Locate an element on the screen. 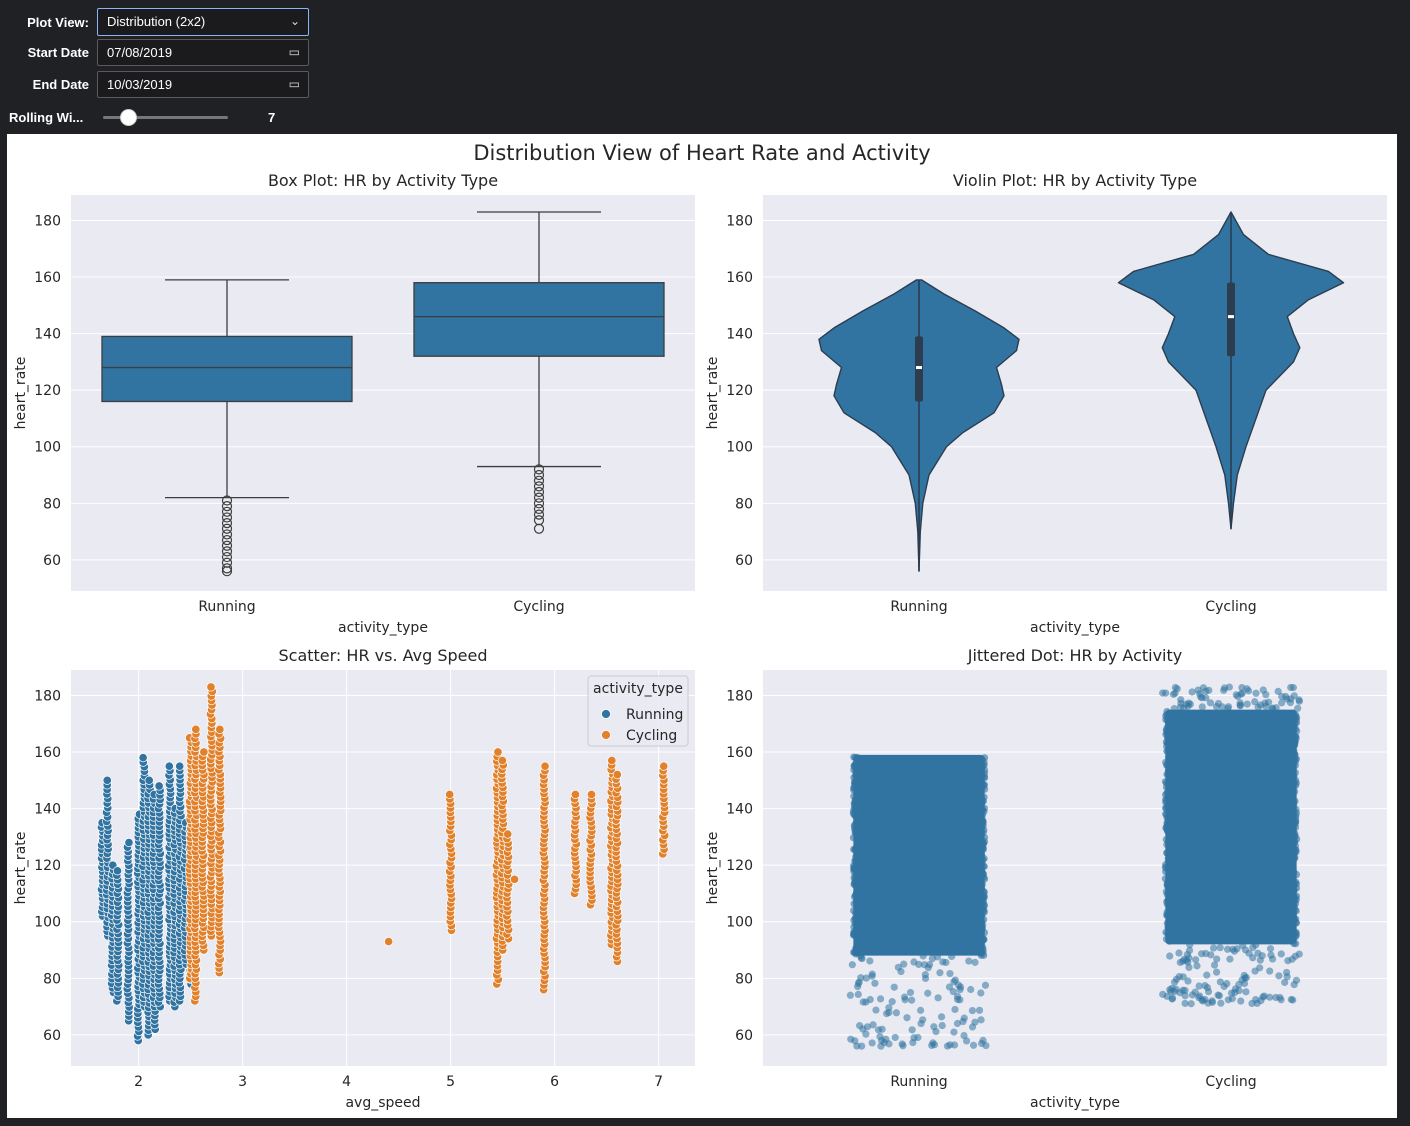 The image size is (1410, 1126). legend-marker-running is located at coordinates (606, 714).